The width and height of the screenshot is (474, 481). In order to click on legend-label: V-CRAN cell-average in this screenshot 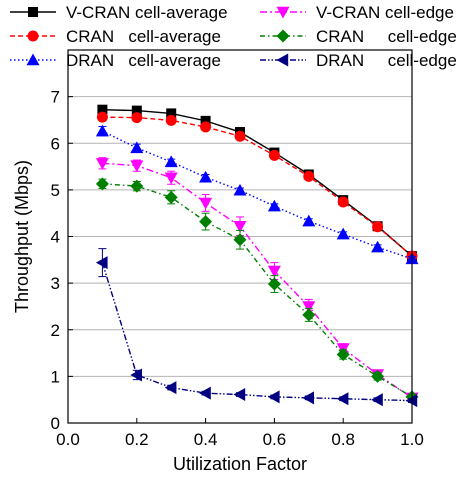, I will do `click(147, 12)`.